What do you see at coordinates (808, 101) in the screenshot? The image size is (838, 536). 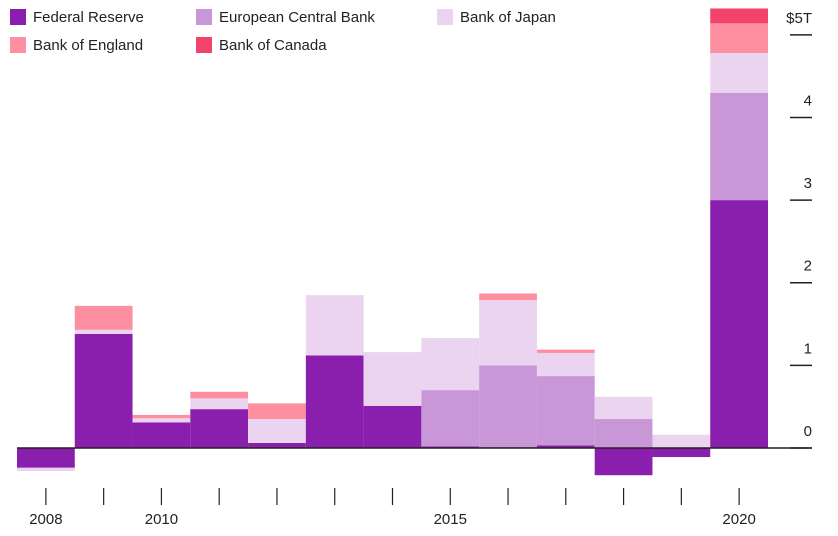 I see `y-tick-label: 4` at bounding box center [808, 101].